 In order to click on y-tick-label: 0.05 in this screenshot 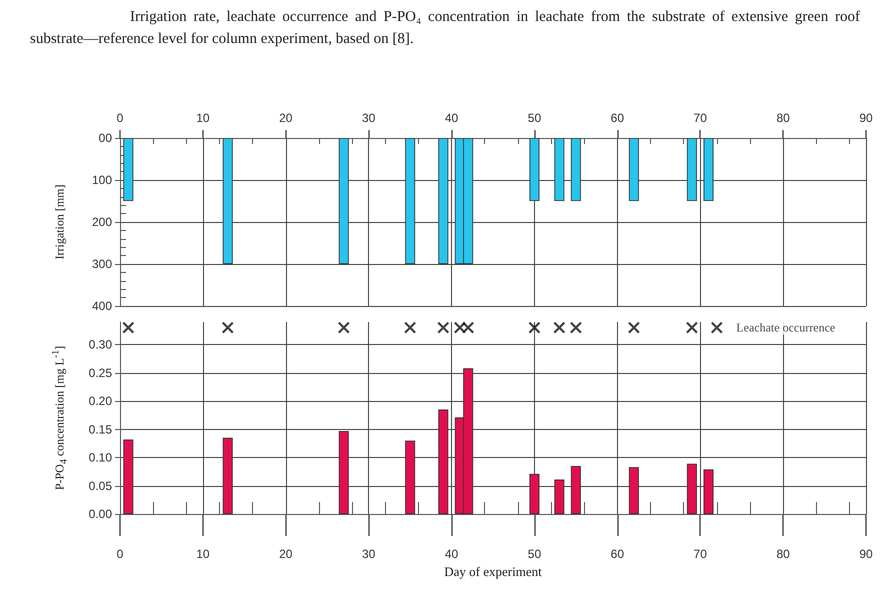, I will do `click(100, 485)`.